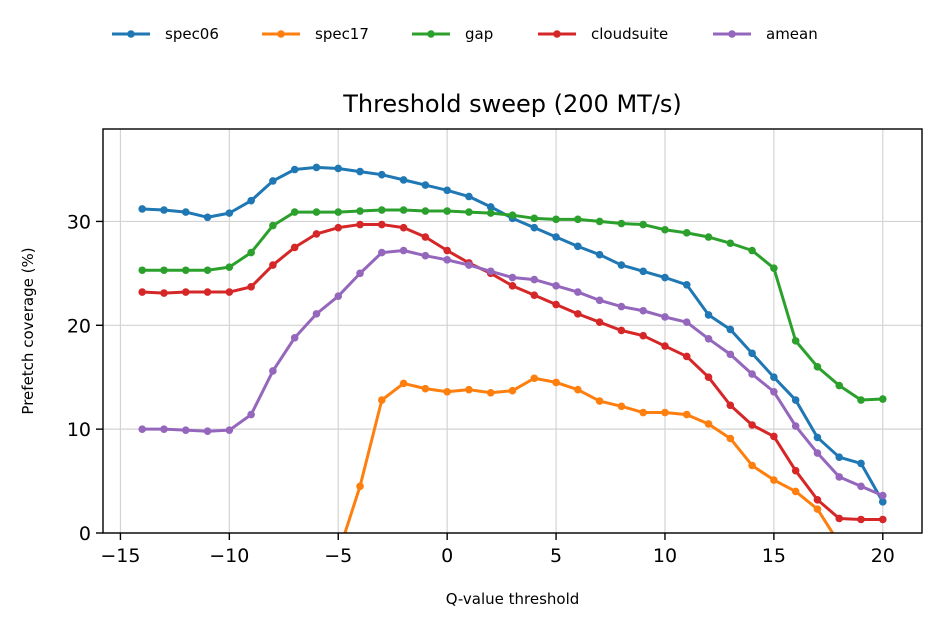  What do you see at coordinates (629, 34) in the screenshot?
I see `legend-label: cloudsuite` at bounding box center [629, 34].